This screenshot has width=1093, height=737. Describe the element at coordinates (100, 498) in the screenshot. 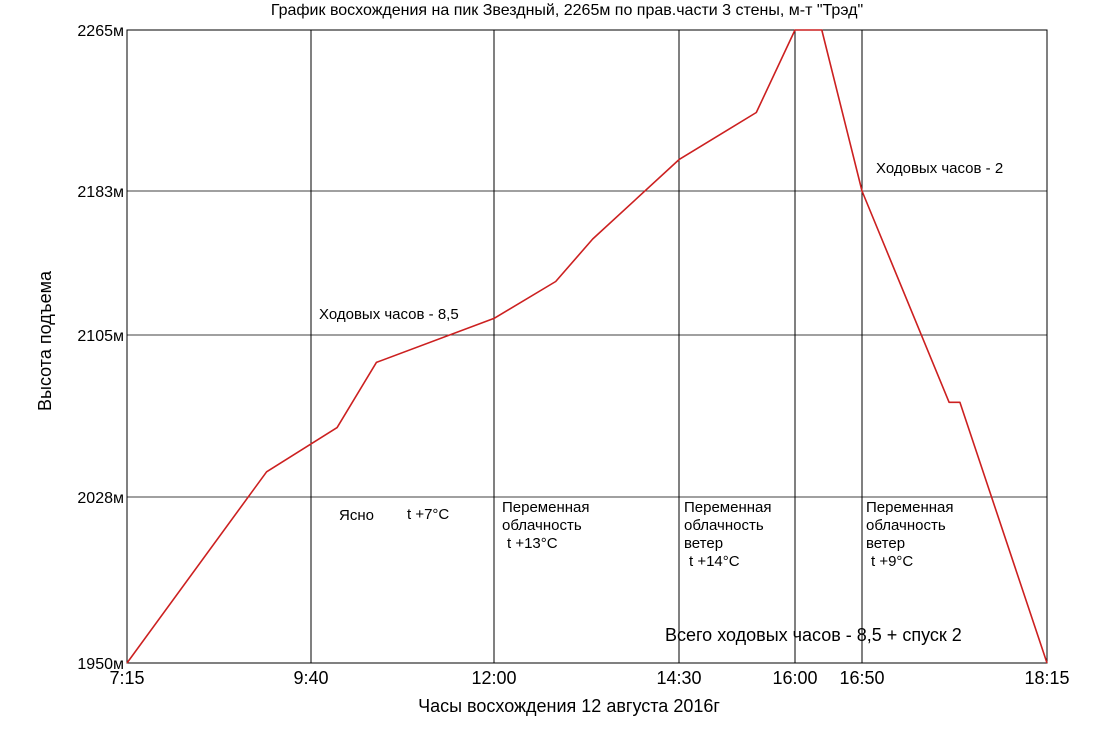

I see `y-tick-label: 2028м` at that location.